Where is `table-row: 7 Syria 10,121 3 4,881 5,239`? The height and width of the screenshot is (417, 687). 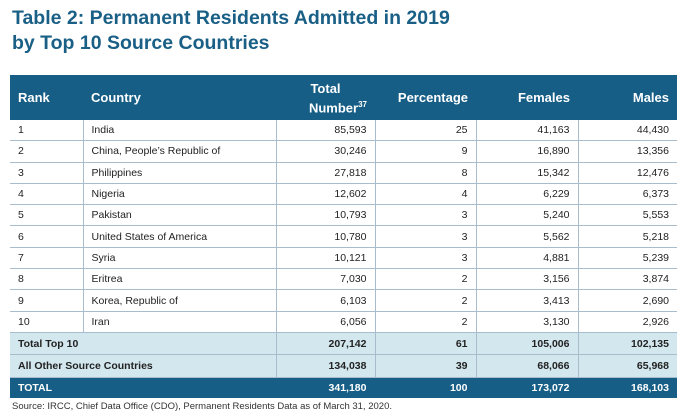 table-row: 7 Syria 10,121 3 4,881 5,239 is located at coordinates (343, 258).